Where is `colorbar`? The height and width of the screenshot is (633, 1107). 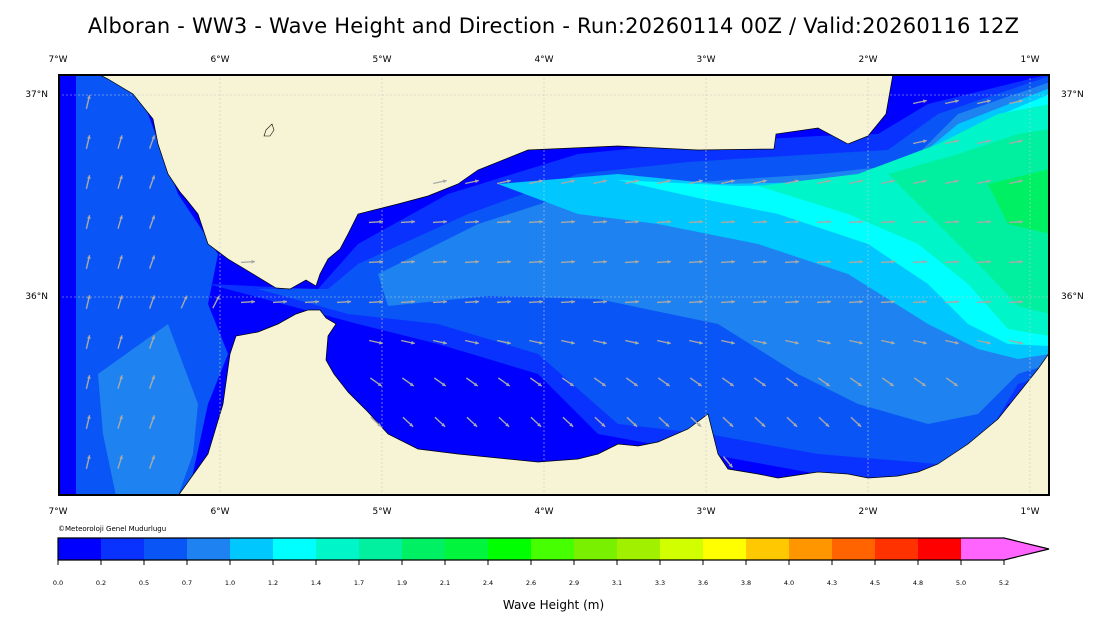 colorbar is located at coordinates (553, 551).